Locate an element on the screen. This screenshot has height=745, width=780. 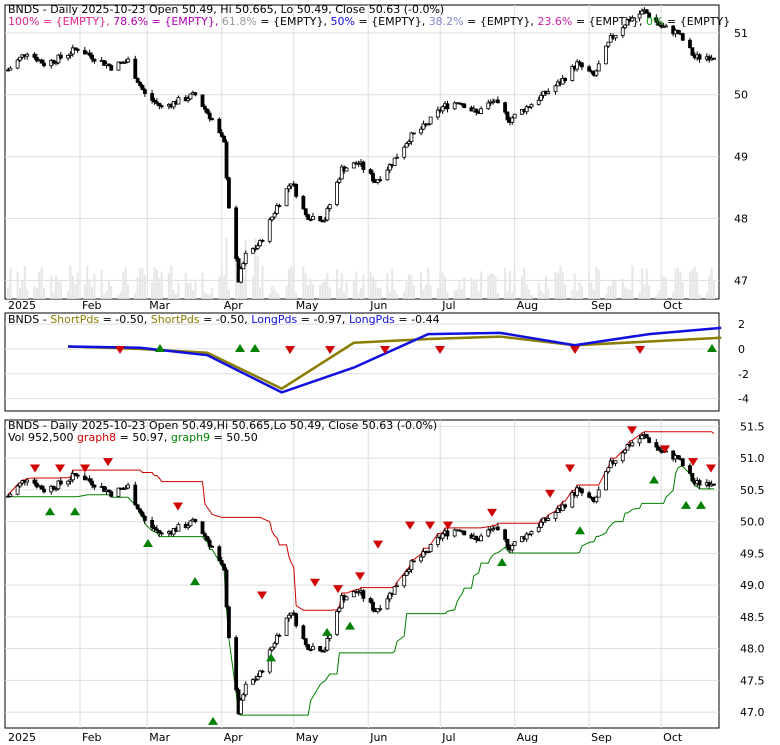
price-x-tick-label-6: Jul is located at coordinates (448, 305).